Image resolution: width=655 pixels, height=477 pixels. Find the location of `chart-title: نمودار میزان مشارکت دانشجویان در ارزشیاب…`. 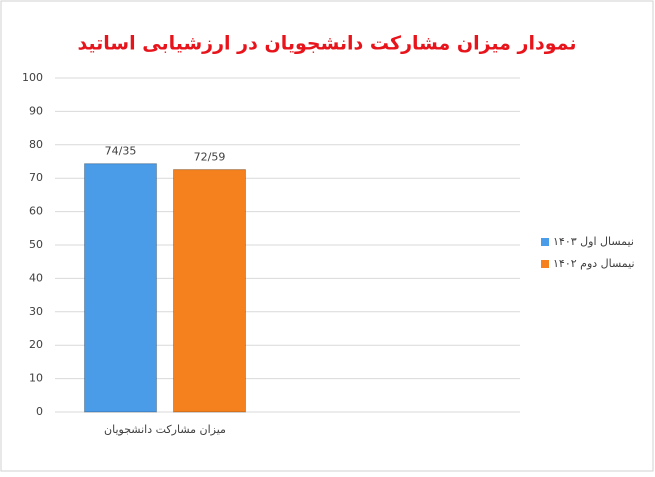

chart-title: نمودار میزان مشارکت دانشجویان در ارزشیاب… is located at coordinates (326, 44).